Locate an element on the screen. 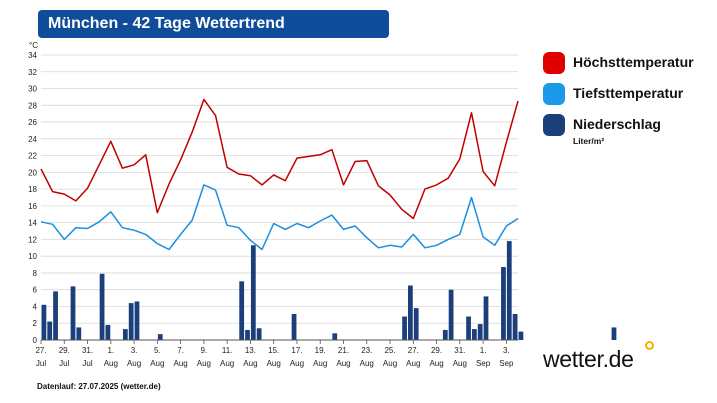 This screenshot has height=403, width=717. legend-swatch-min-temp is located at coordinates (554, 94).